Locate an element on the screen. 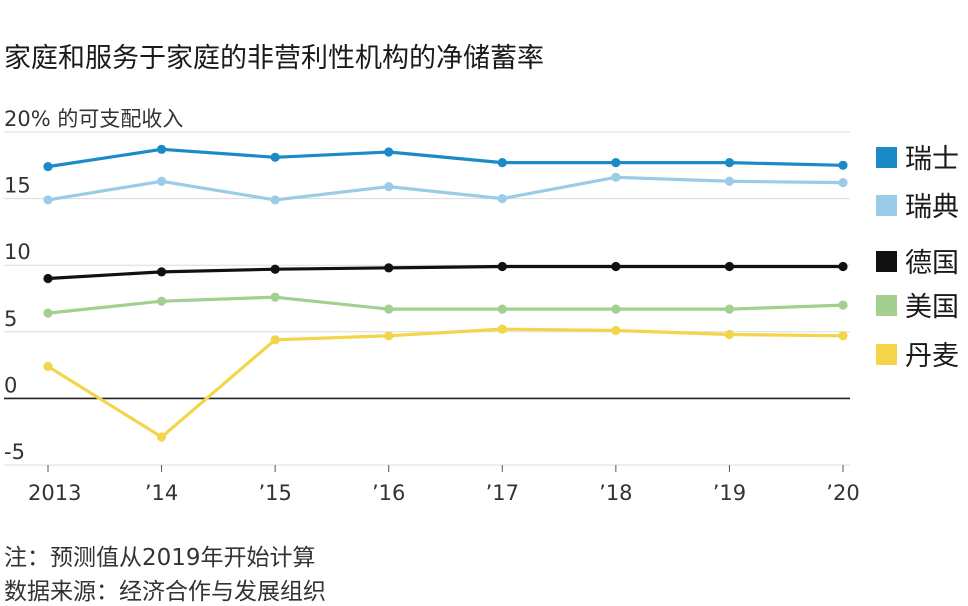  x-tick-label: ’19 is located at coordinates (729, 493).